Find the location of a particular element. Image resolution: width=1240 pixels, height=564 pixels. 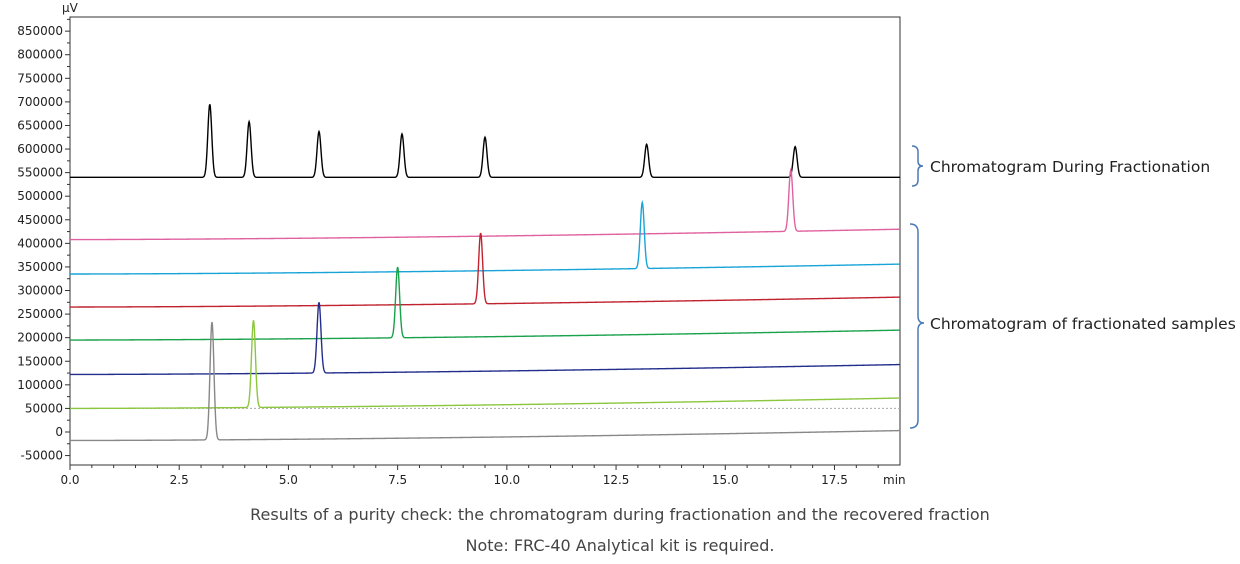

x-tick-label: 15.0 is located at coordinates (725, 480).